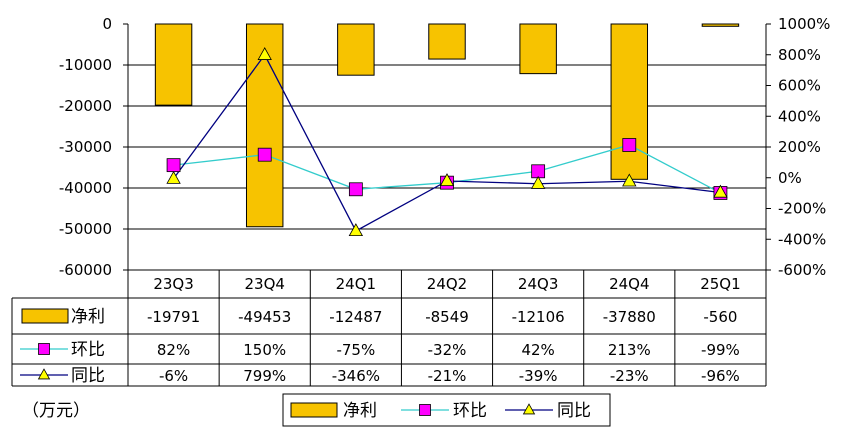 This screenshot has height=438, width=854. What do you see at coordinates (629, 317) in the screenshot?
I see `table-cell: -37880` at bounding box center [629, 317].